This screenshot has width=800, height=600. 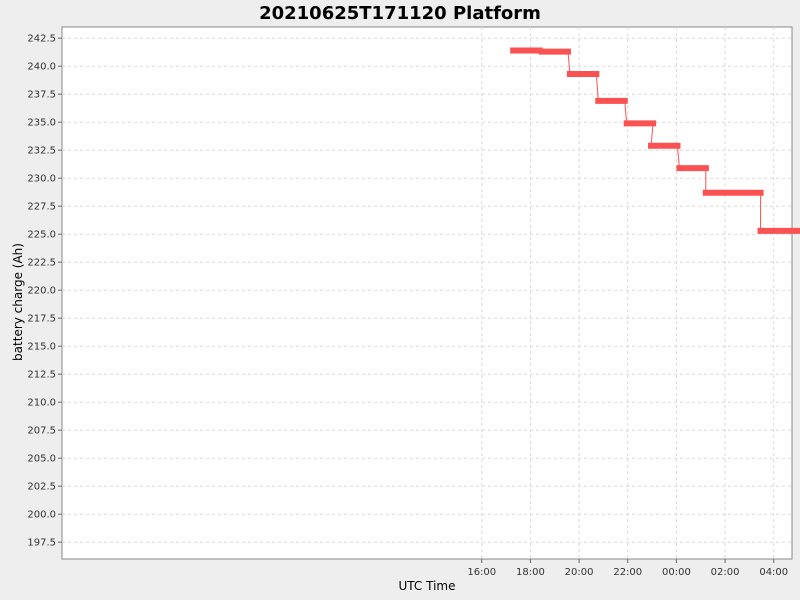 I want to click on y-tick-label: 222.5, so click(x=41, y=263).